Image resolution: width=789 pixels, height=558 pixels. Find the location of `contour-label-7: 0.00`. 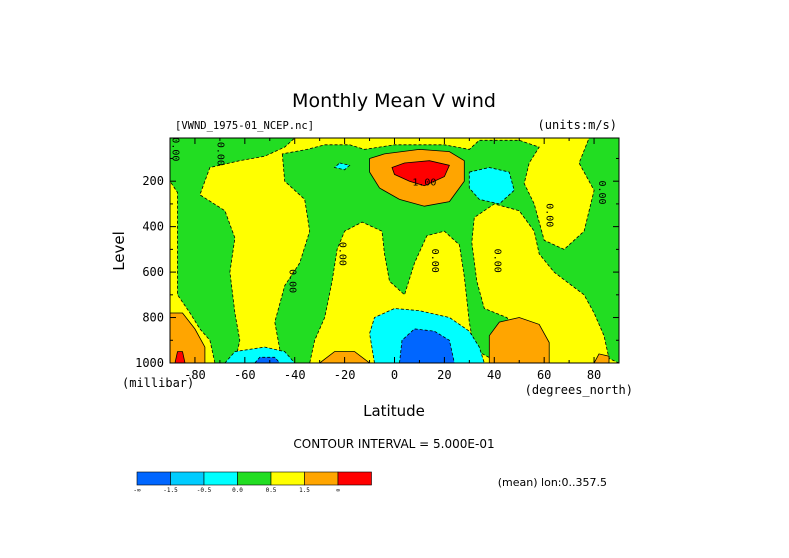

contour-label-7: 0.00 is located at coordinates (549, 215).